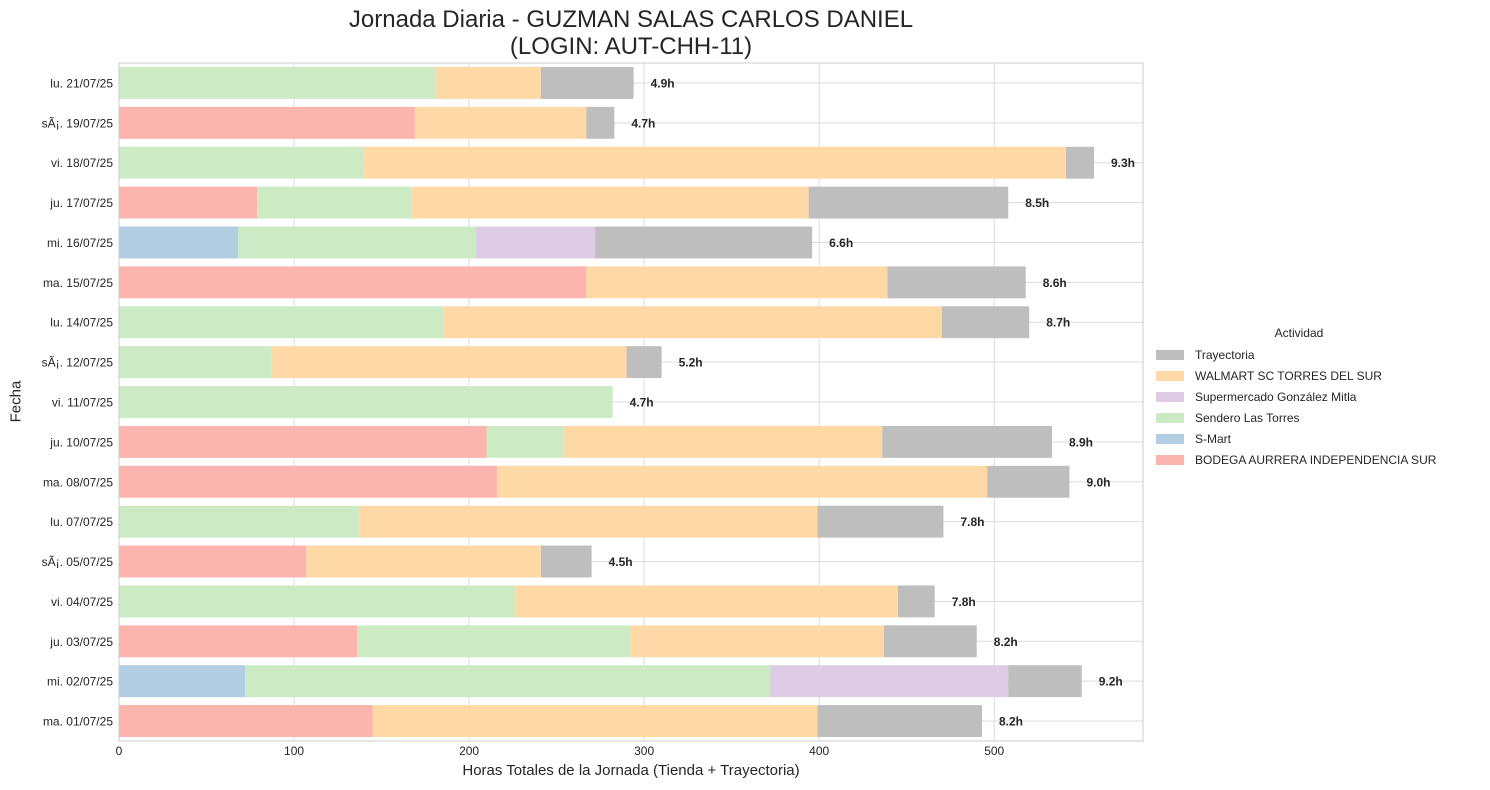 This screenshot has width=1490, height=790. I want to click on bar-total-label: 8.2h, so click(1006, 642).